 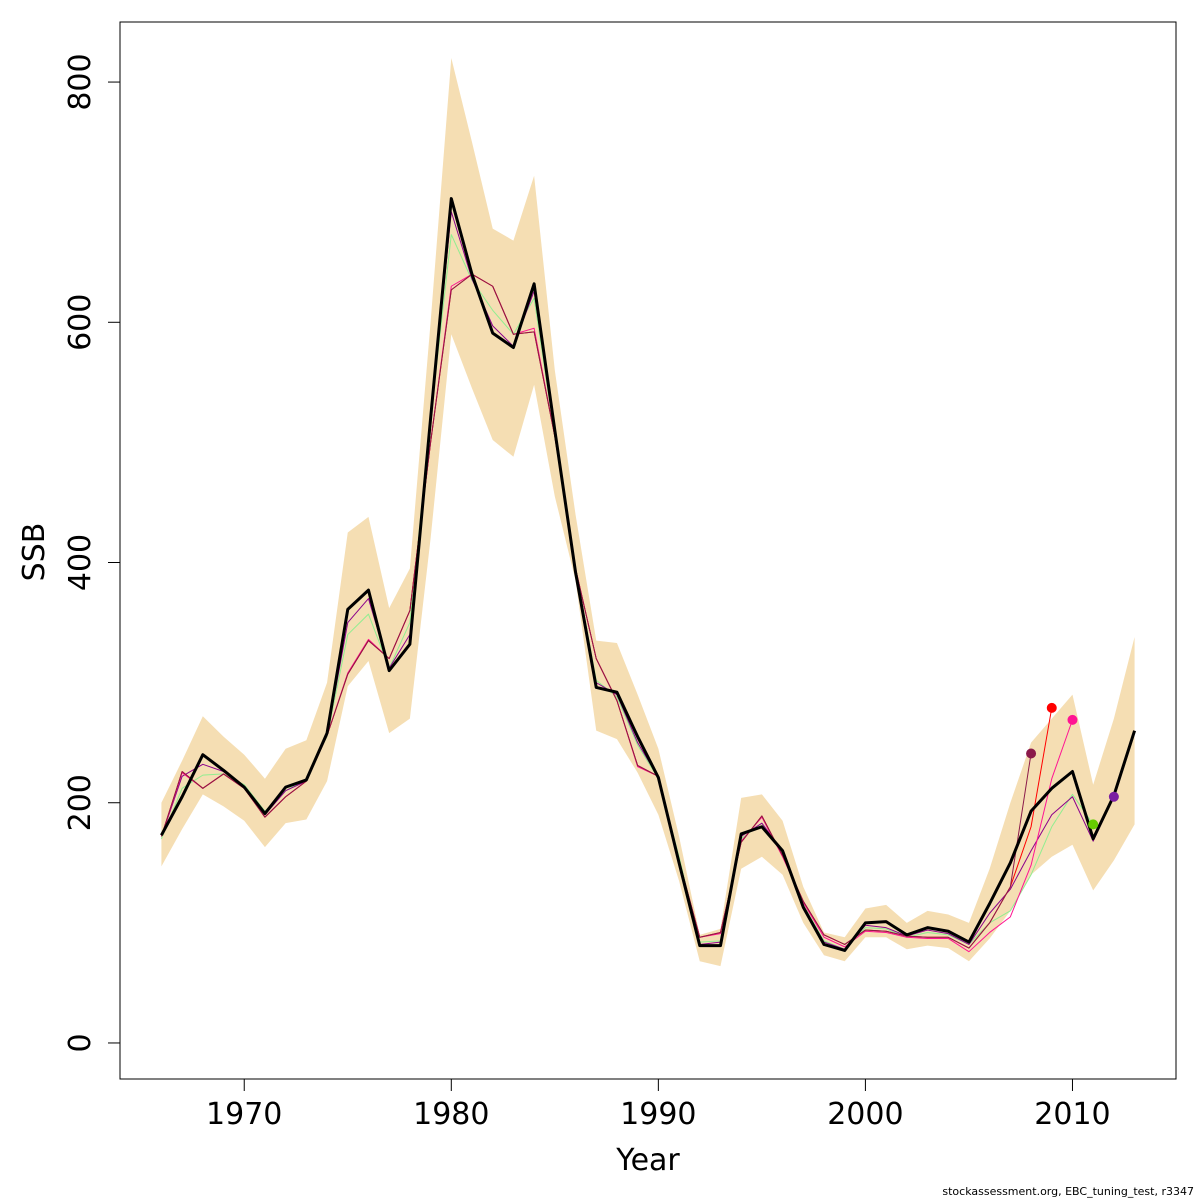 I want to click on endpoint-layer, so click(x=1072, y=766).